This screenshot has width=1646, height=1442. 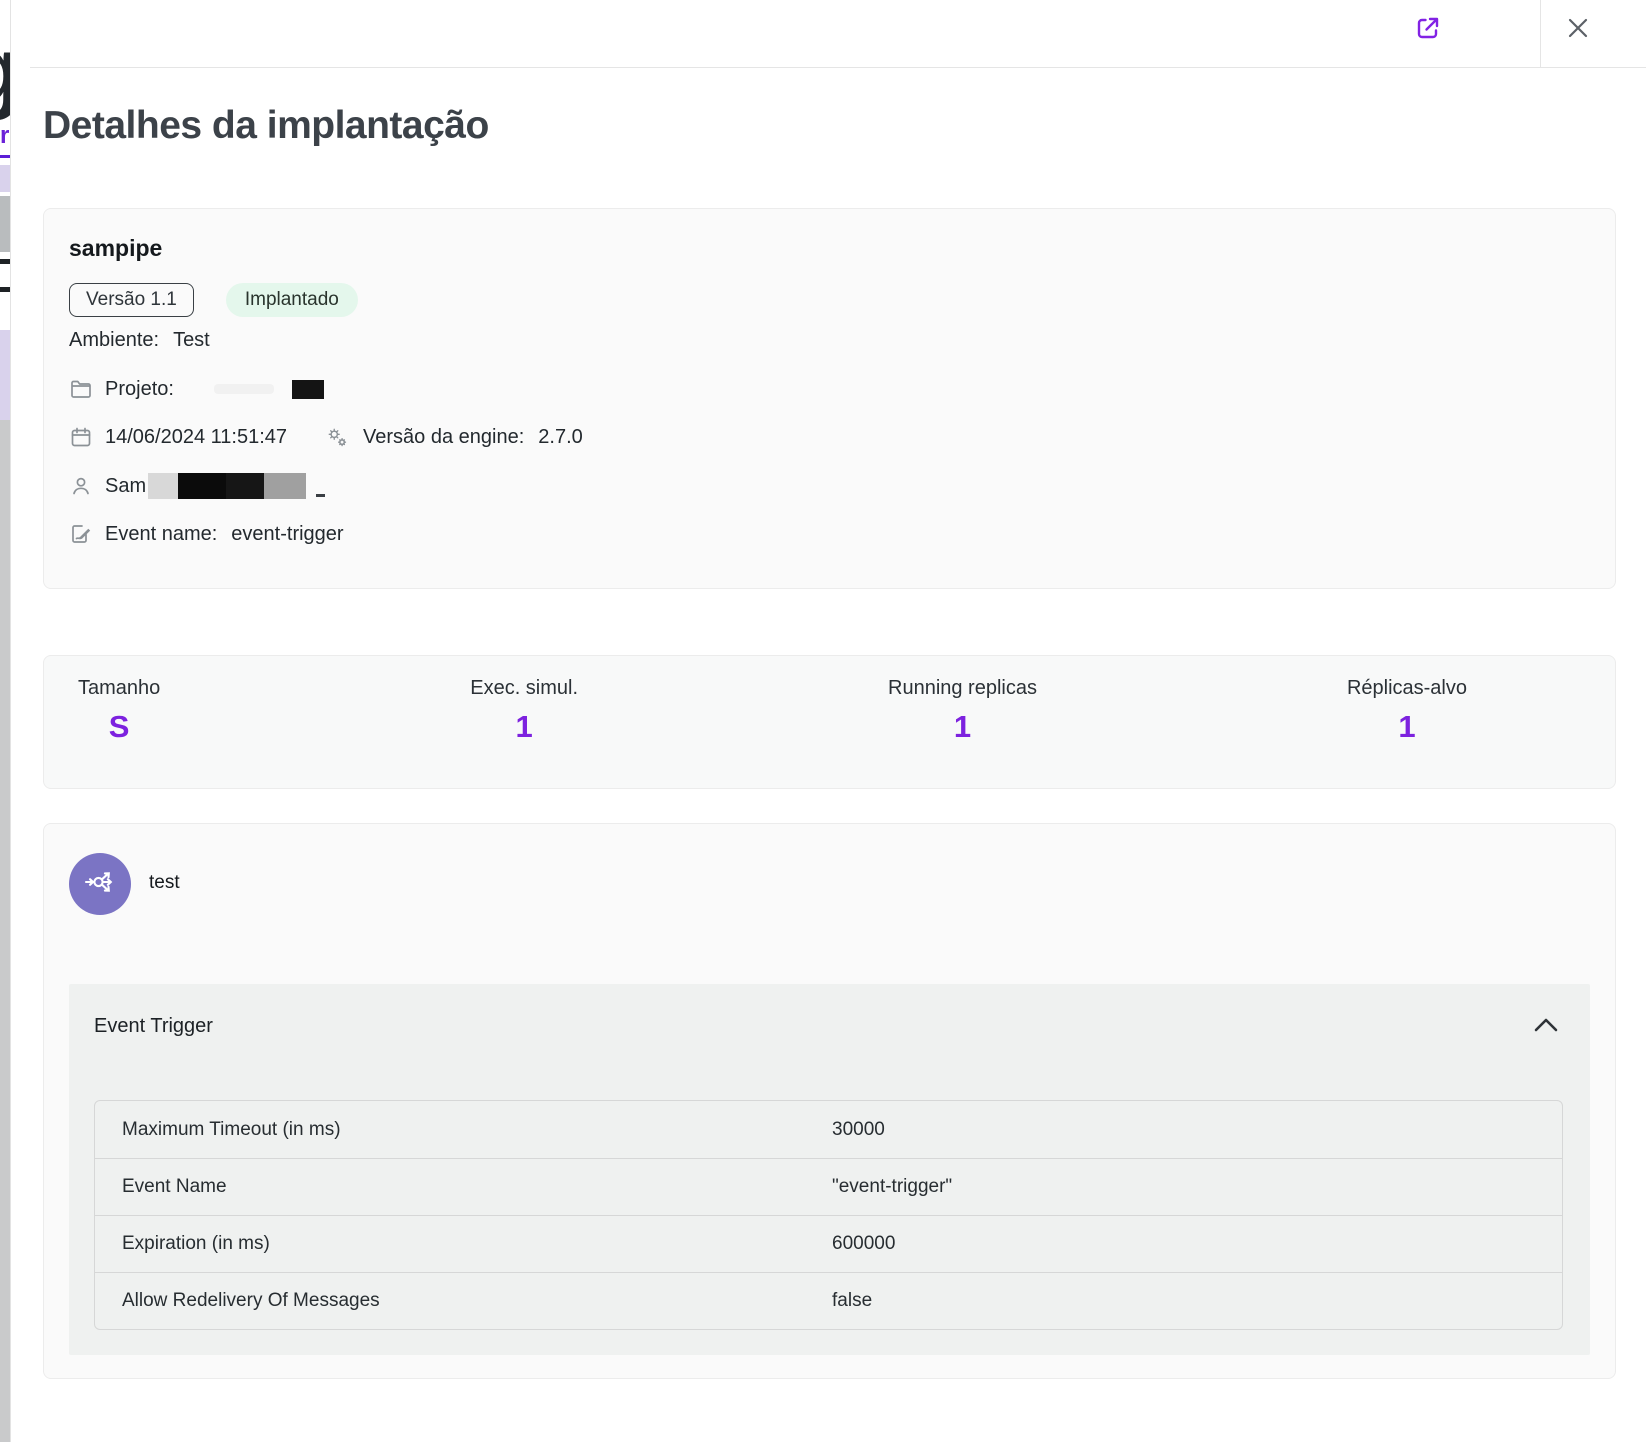 What do you see at coordinates (231, 1129) in the screenshot?
I see `property-label: Maximum Timeout (in ms)` at bounding box center [231, 1129].